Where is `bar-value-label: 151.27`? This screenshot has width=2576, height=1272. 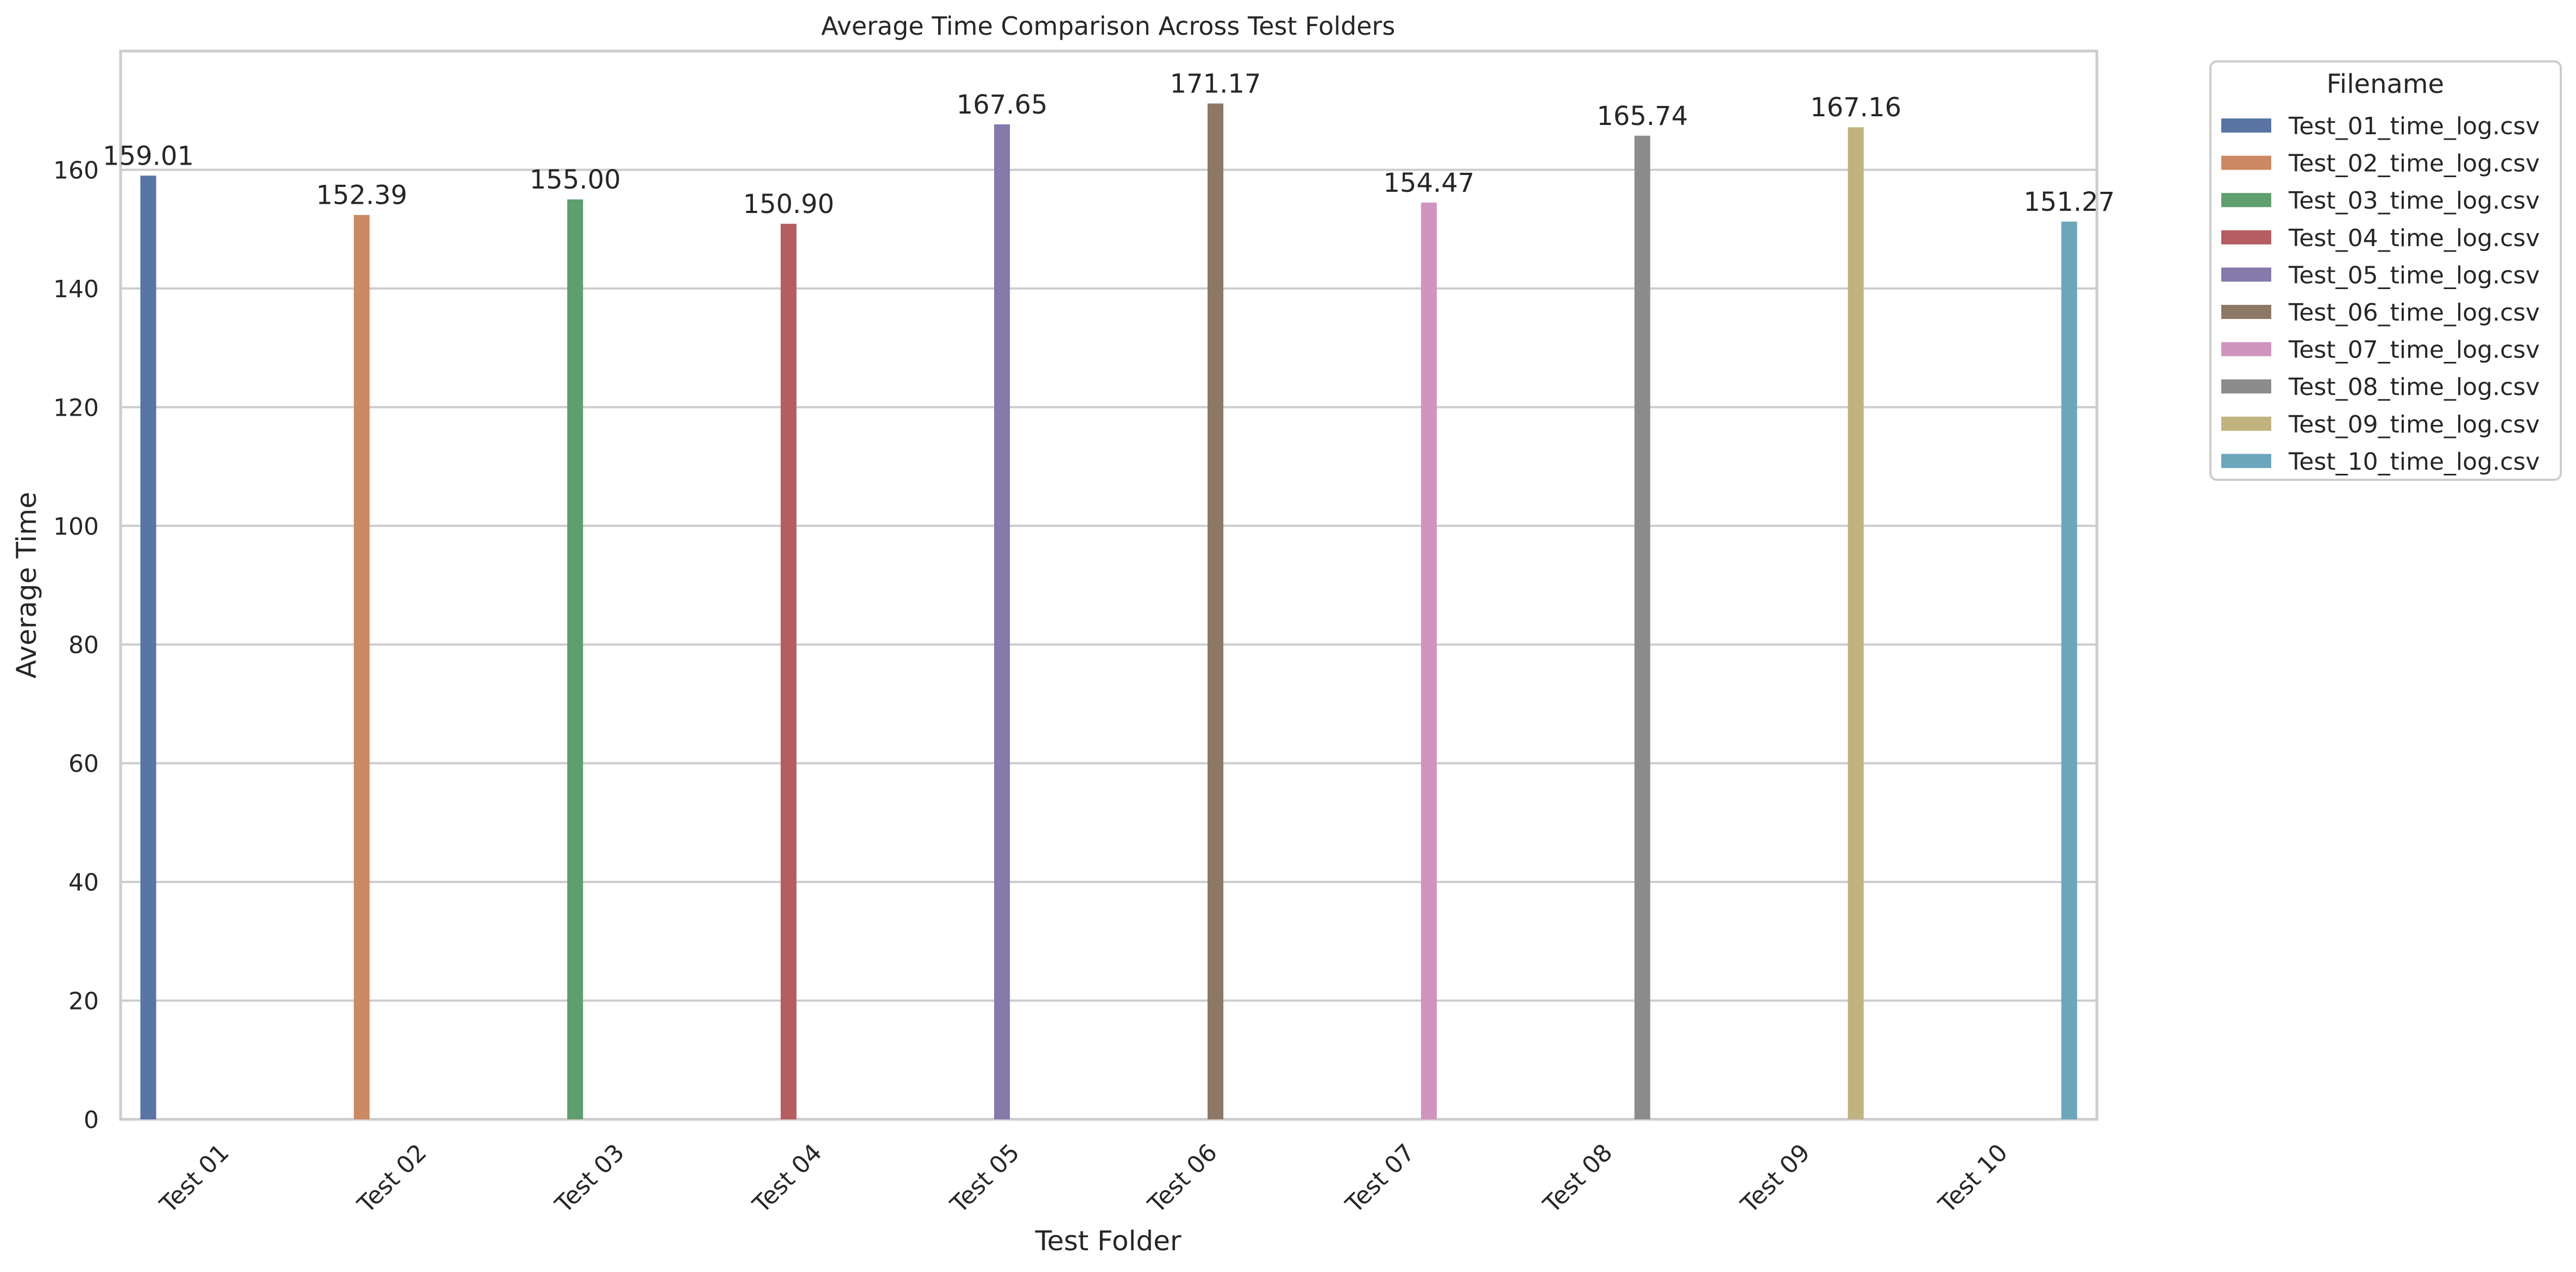 bar-value-label: 151.27 is located at coordinates (2069, 202).